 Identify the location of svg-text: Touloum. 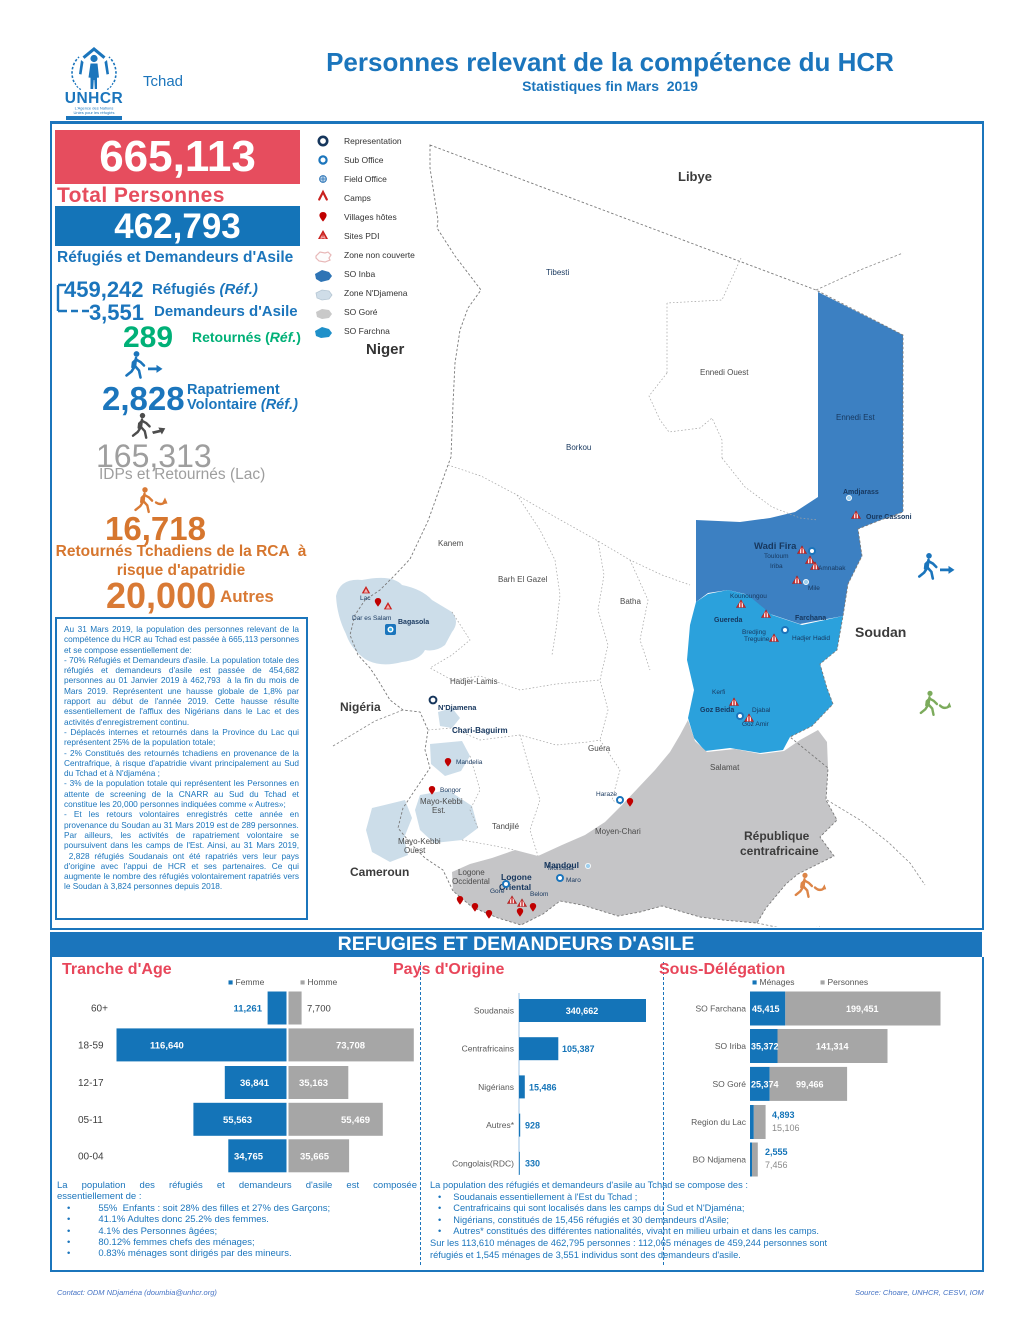
(776, 556).